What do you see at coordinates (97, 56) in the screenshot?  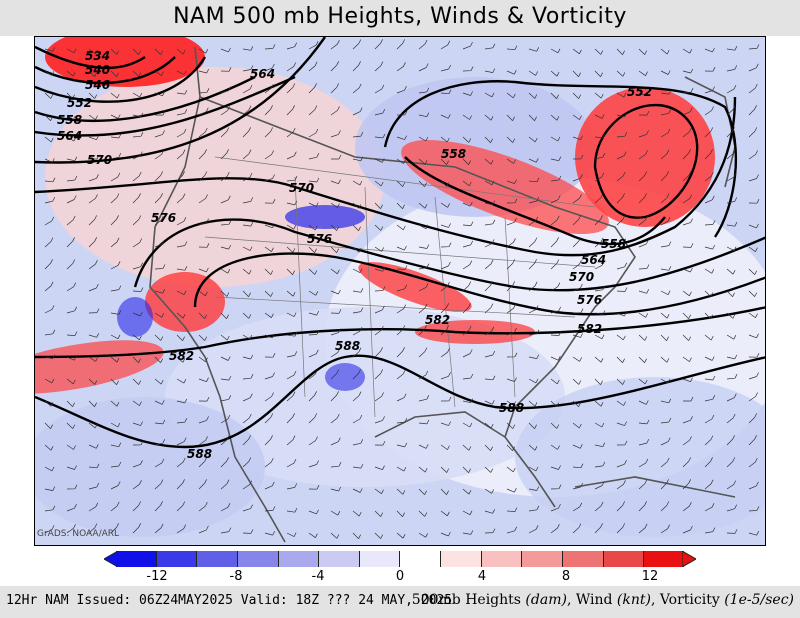 I see `contour-label: 534` at bounding box center [97, 56].